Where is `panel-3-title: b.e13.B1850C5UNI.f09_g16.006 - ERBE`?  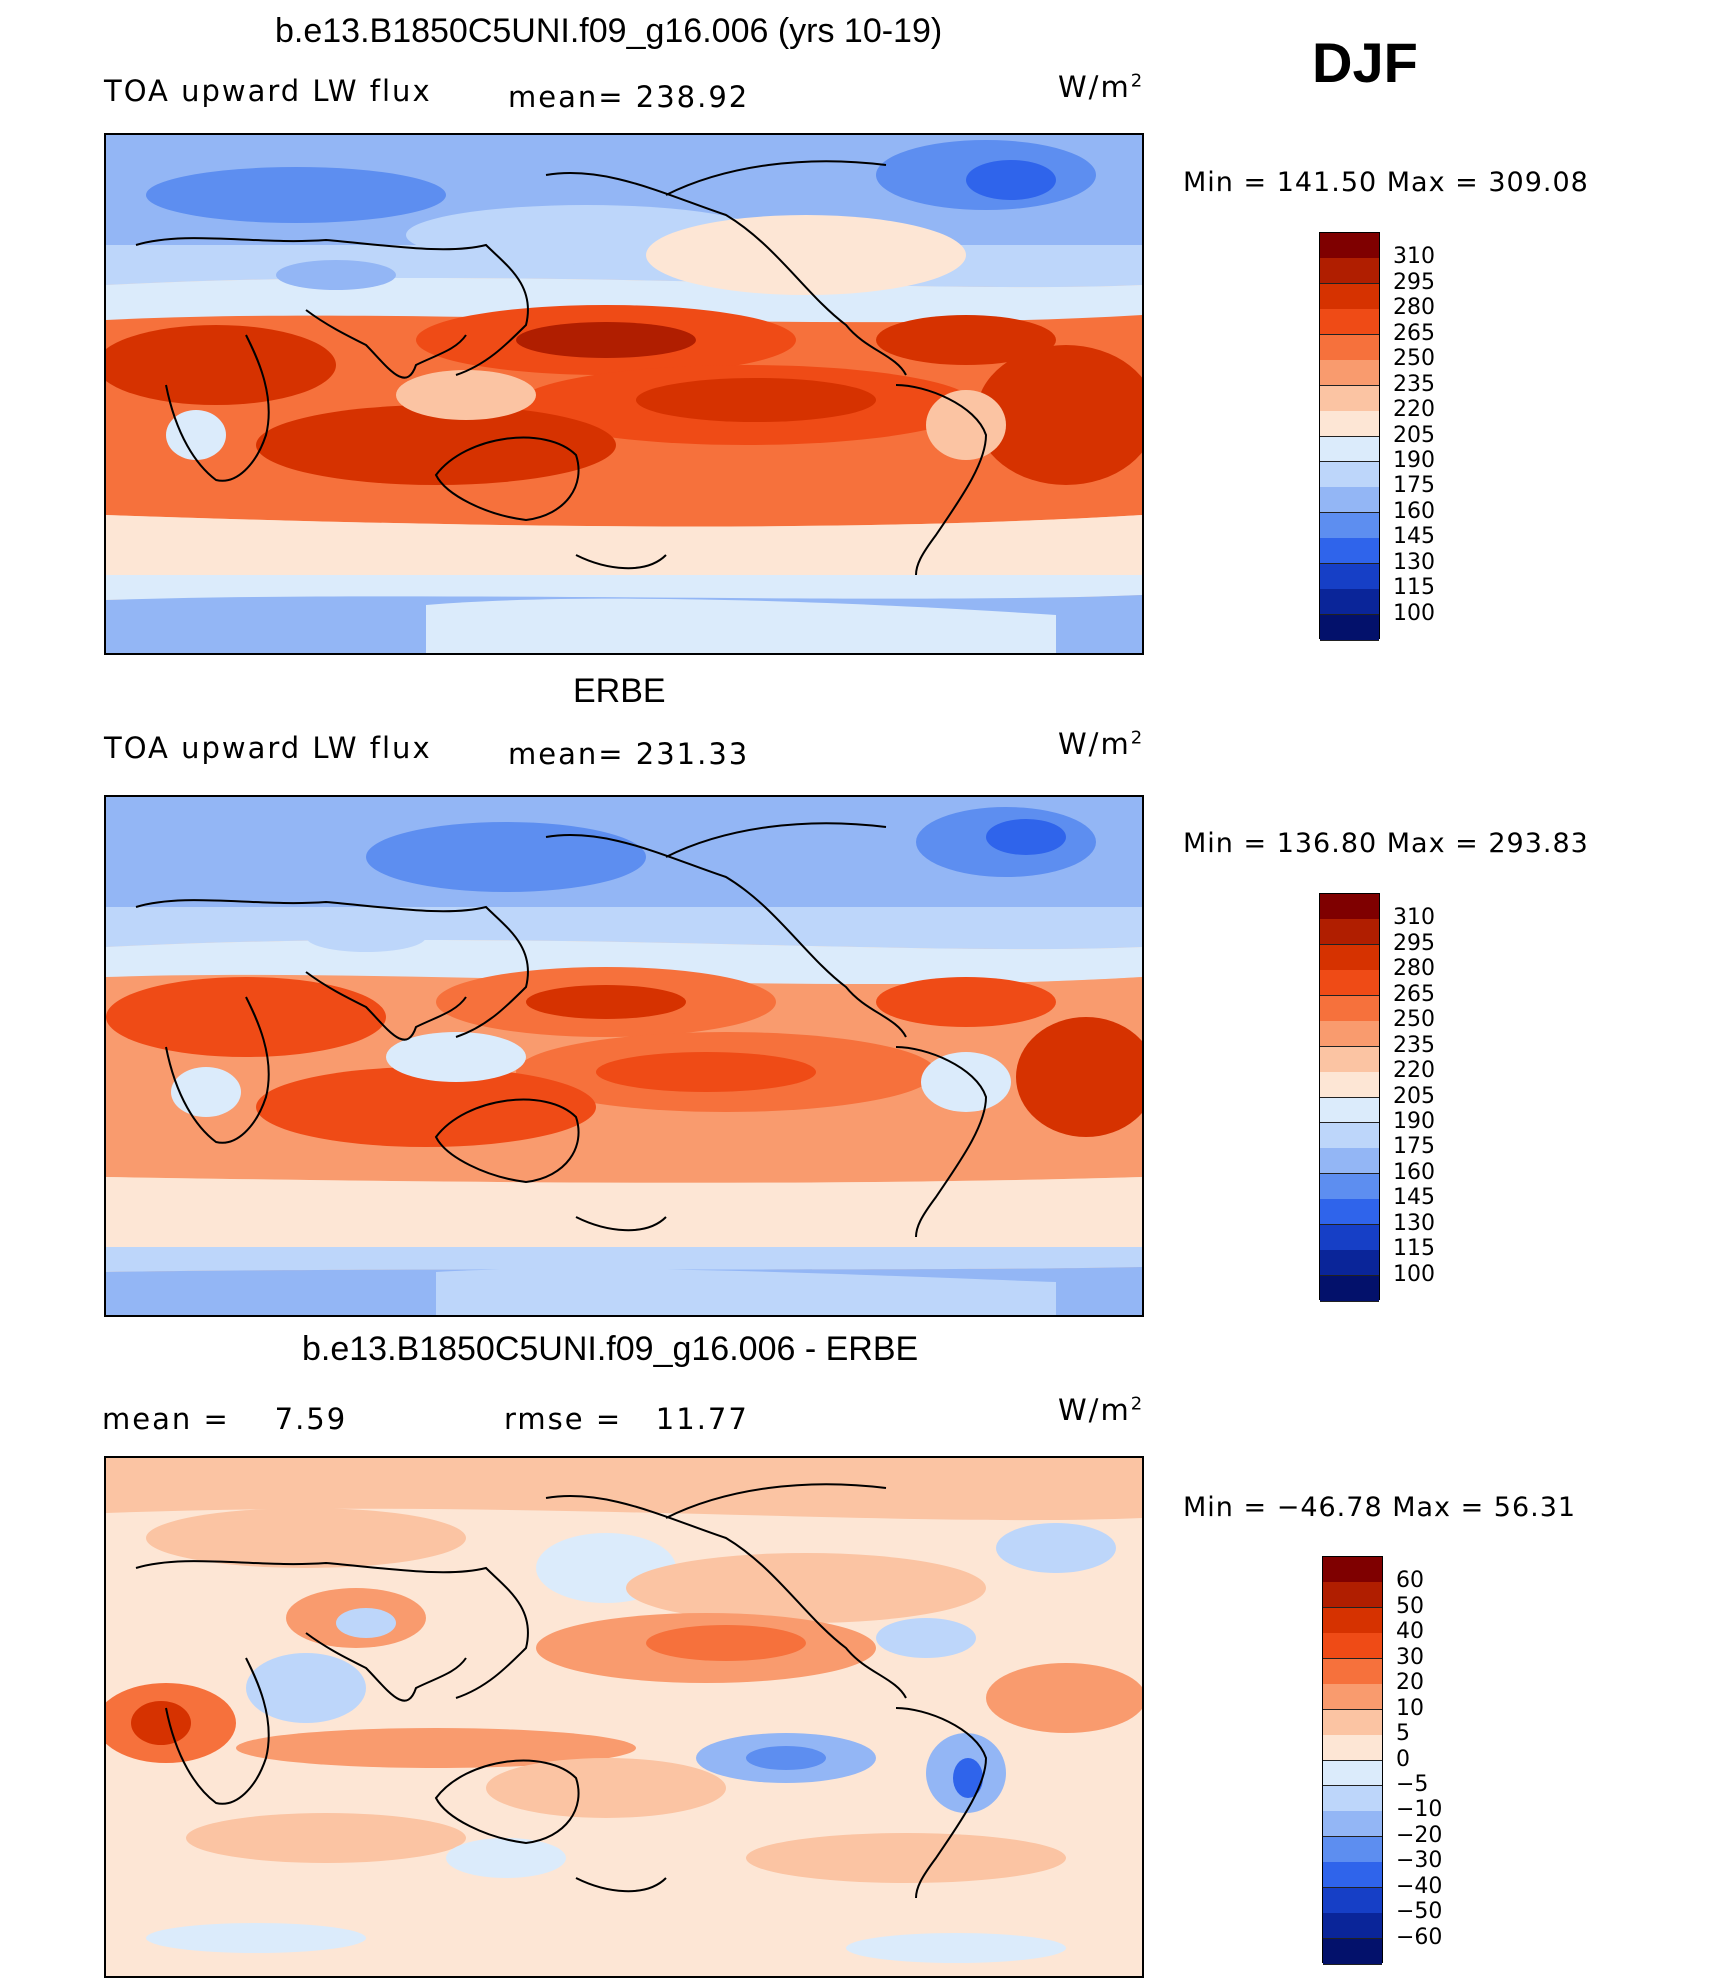
panel-3-title: b.e13.B1850C5UNI.f09_g16.006 - ERBE is located at coordinates (610, 1349).